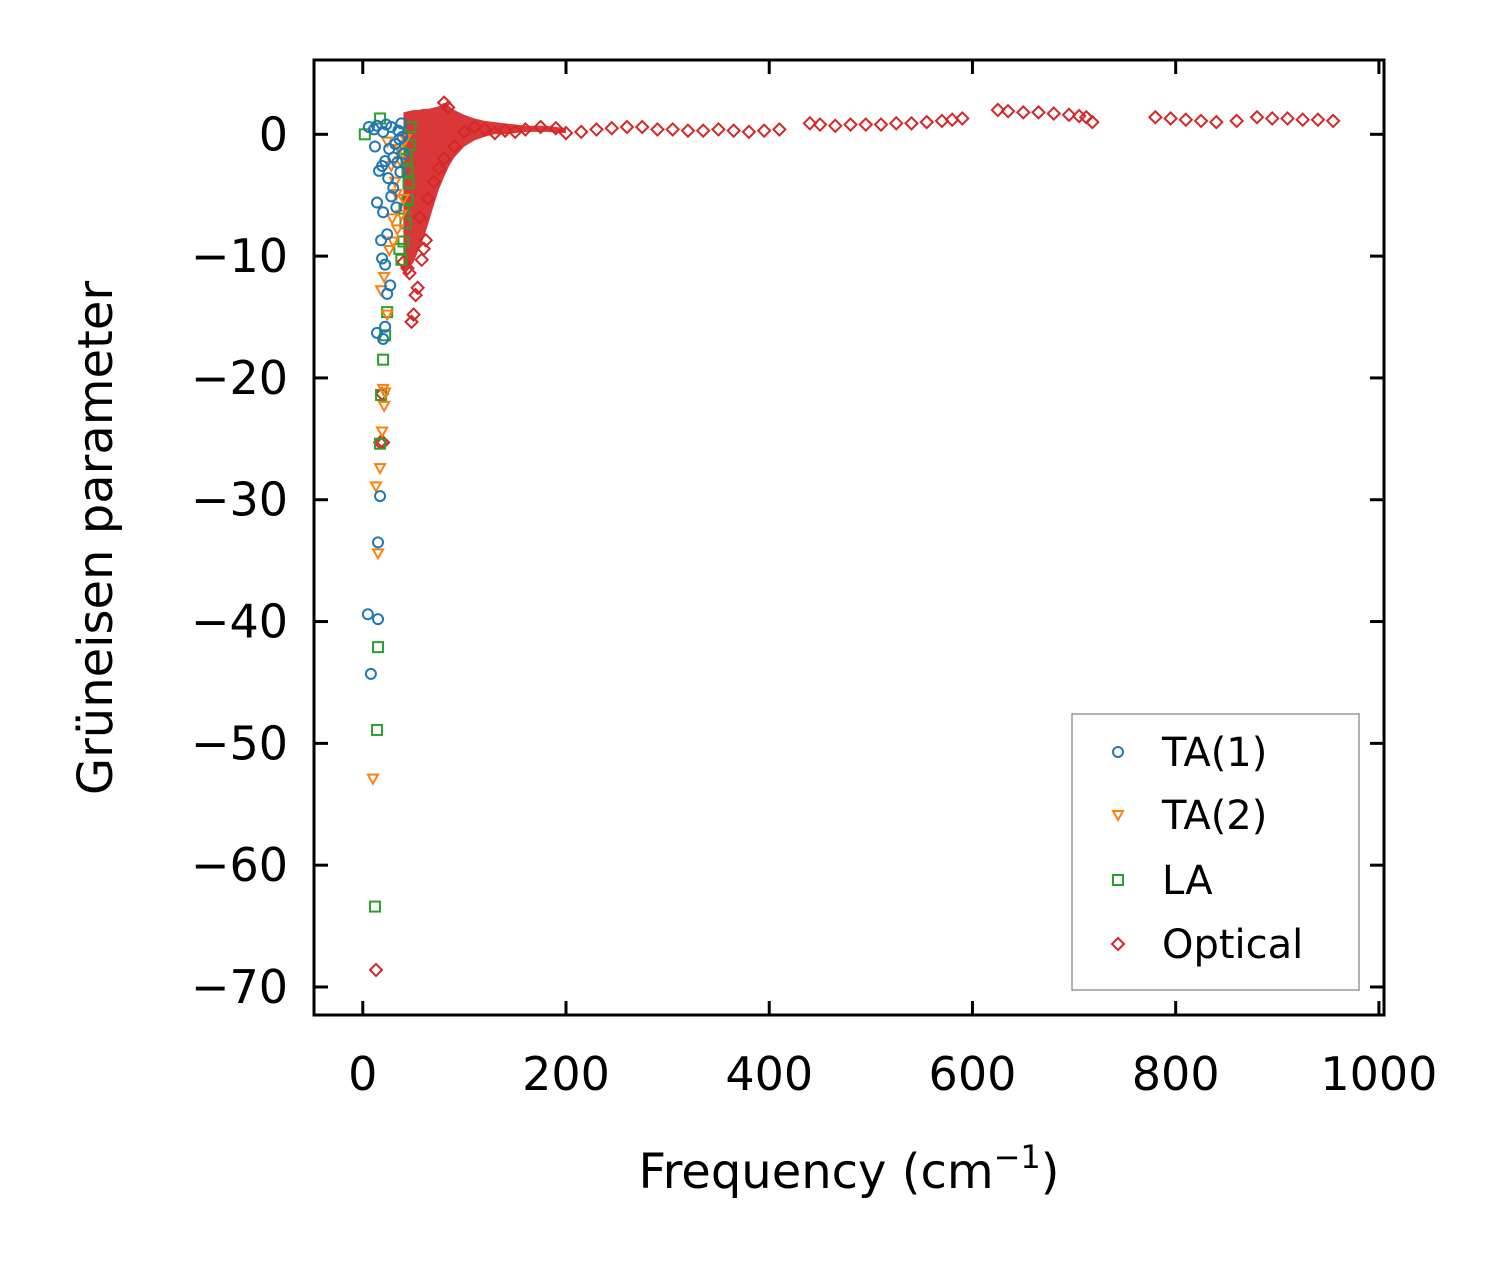 This screenshot has height=1264, width=1512. What do you see at coordinates (973, 1074) in the screenshot?
I see `x-tick-label: 600` at bounding box center [973, 1074].